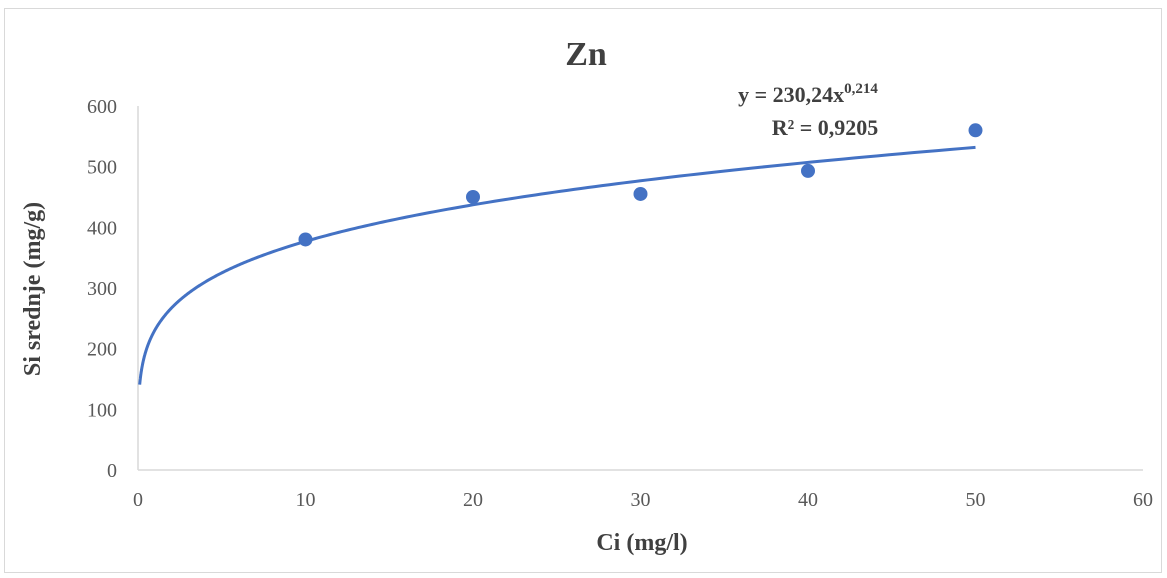 This screenshot has width=1167, height=578. Describe the element at coordinates (102, 107) in the screenshot. I see `y-tick-label: 600` at that location.